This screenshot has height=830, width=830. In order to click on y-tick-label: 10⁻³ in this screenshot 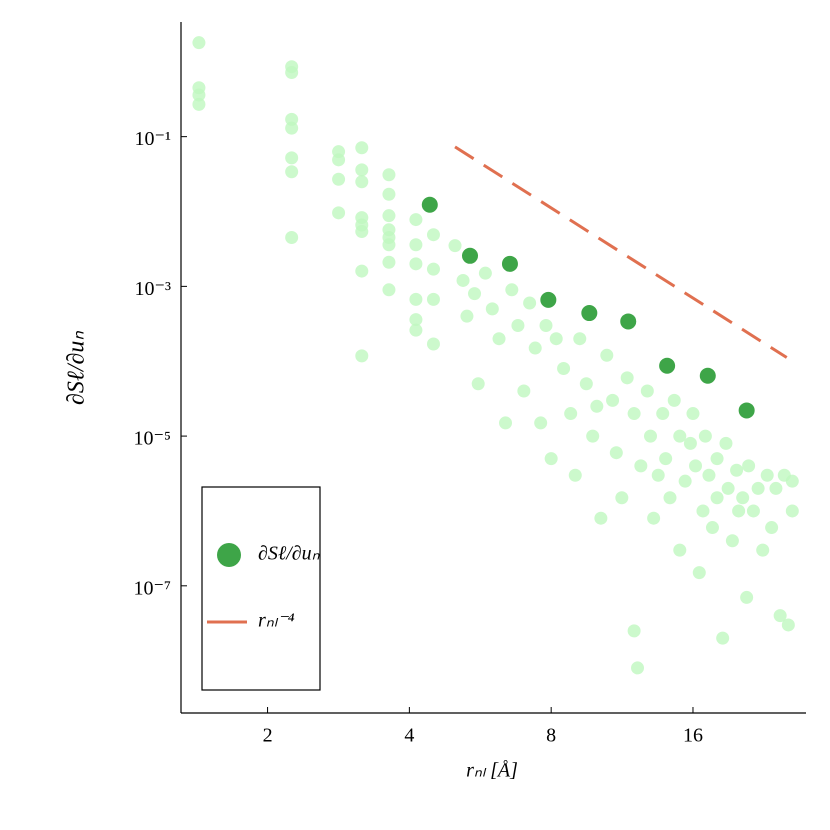, I will do `click(152, 289)`.